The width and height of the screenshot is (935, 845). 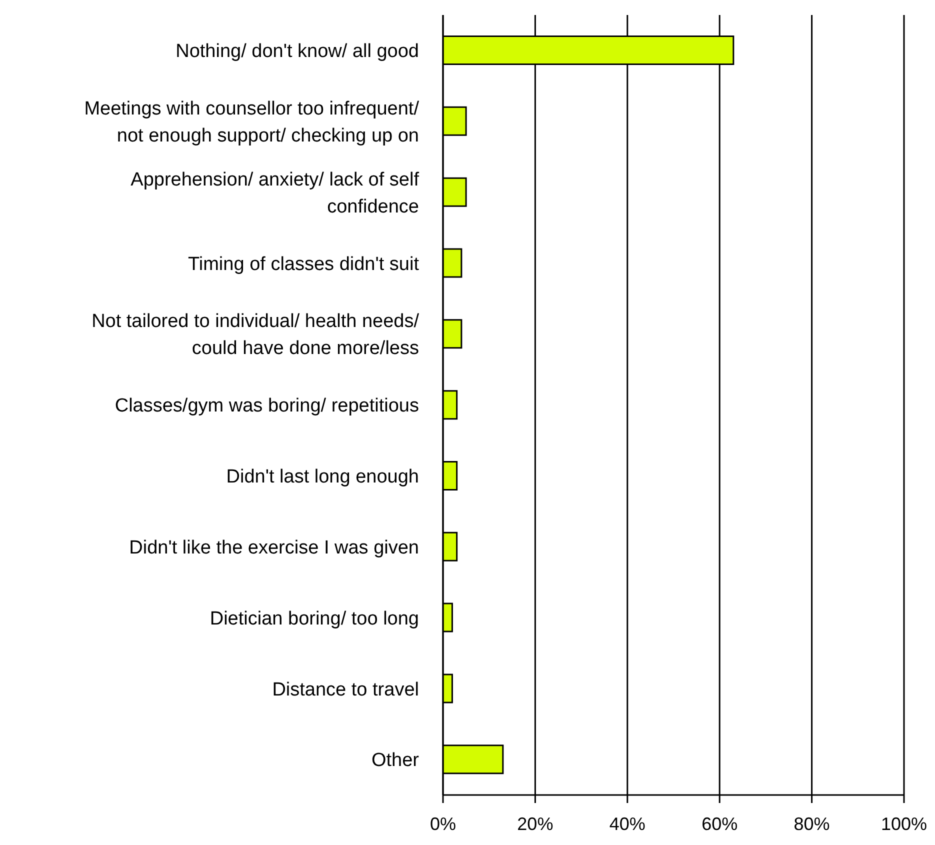 I want to click on y-tick-label: Meetings with counsellor too infrequent/ not enough support/ checking up on, so click(x=252, y=122).